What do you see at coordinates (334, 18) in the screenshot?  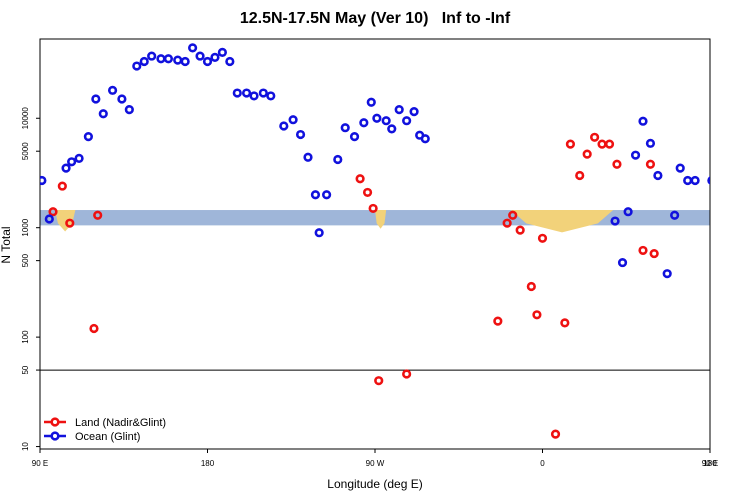 I see `chart-title-main: 12.5N-17.5N May (Ver 10)` at bounding box center [334, 18].